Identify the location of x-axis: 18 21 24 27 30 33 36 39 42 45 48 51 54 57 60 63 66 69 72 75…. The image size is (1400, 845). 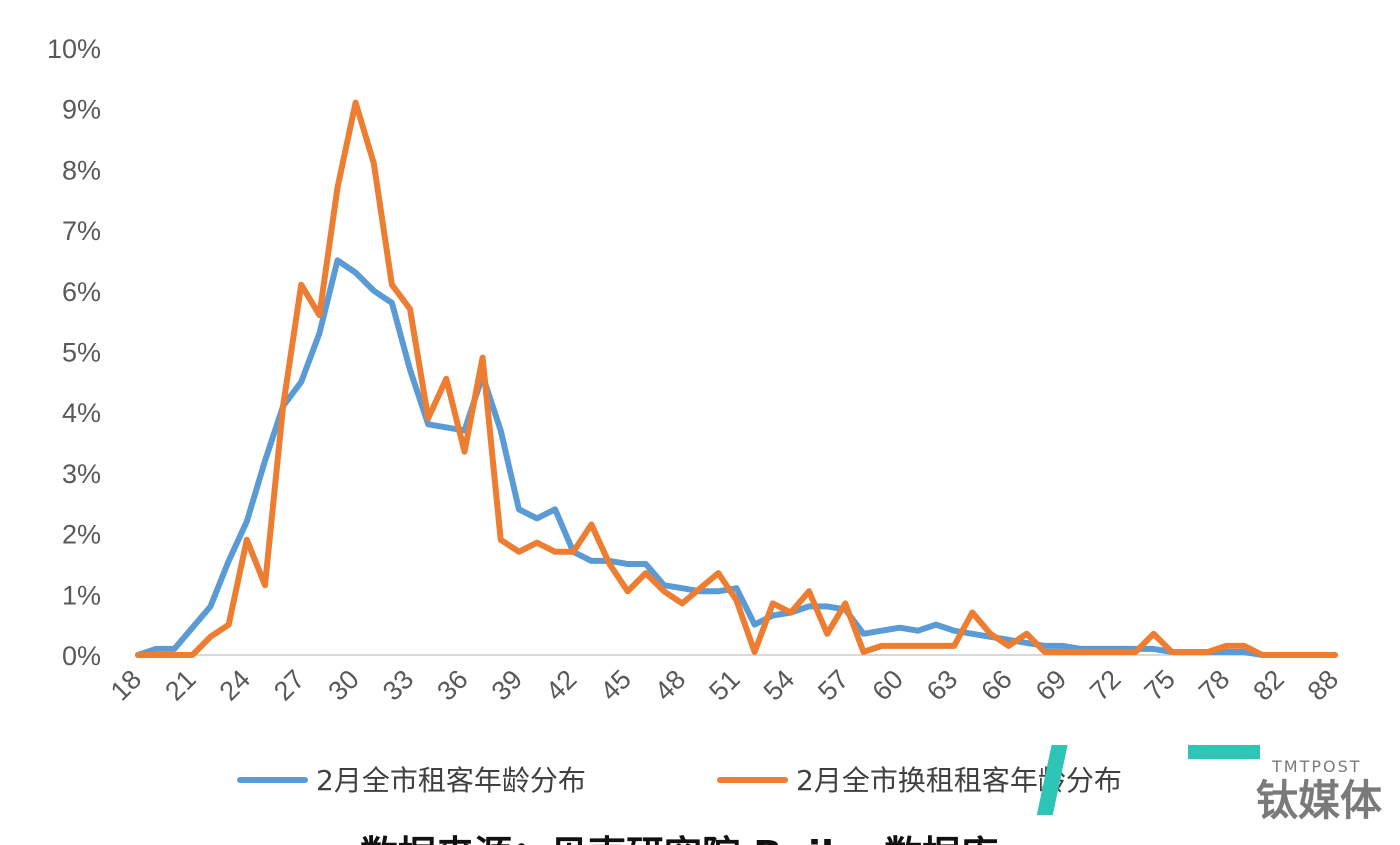
(724, 680).